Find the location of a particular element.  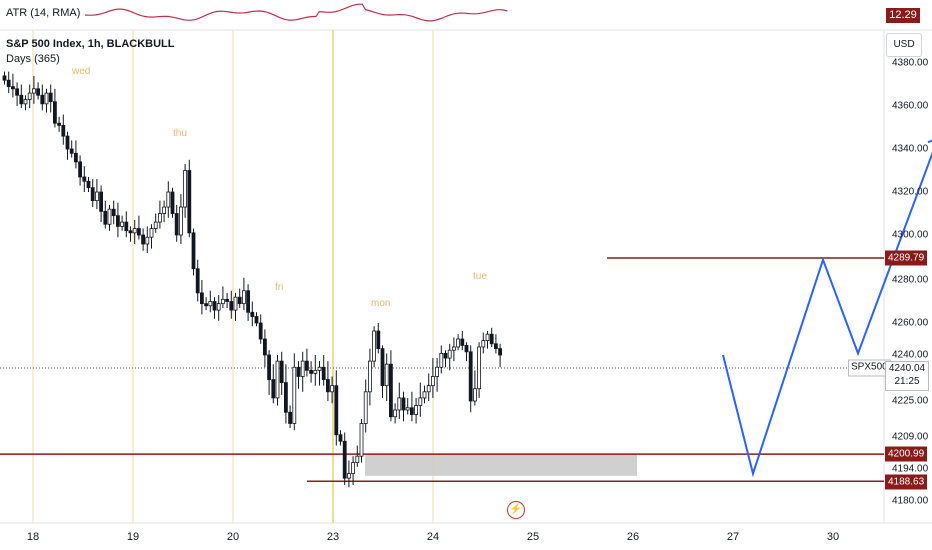

flash-icon: ⚡ is located at coordinates (516, 510).